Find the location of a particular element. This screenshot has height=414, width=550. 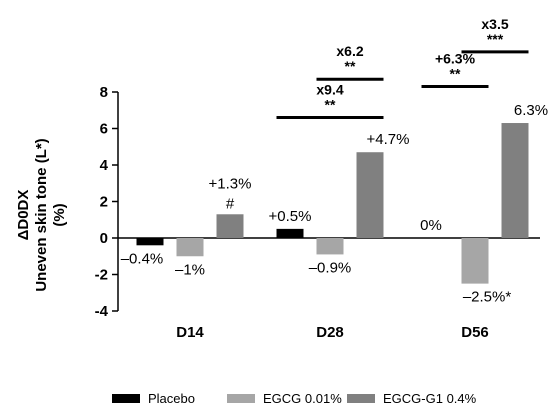

category-label: D56 is located at coordinates (475, 332).